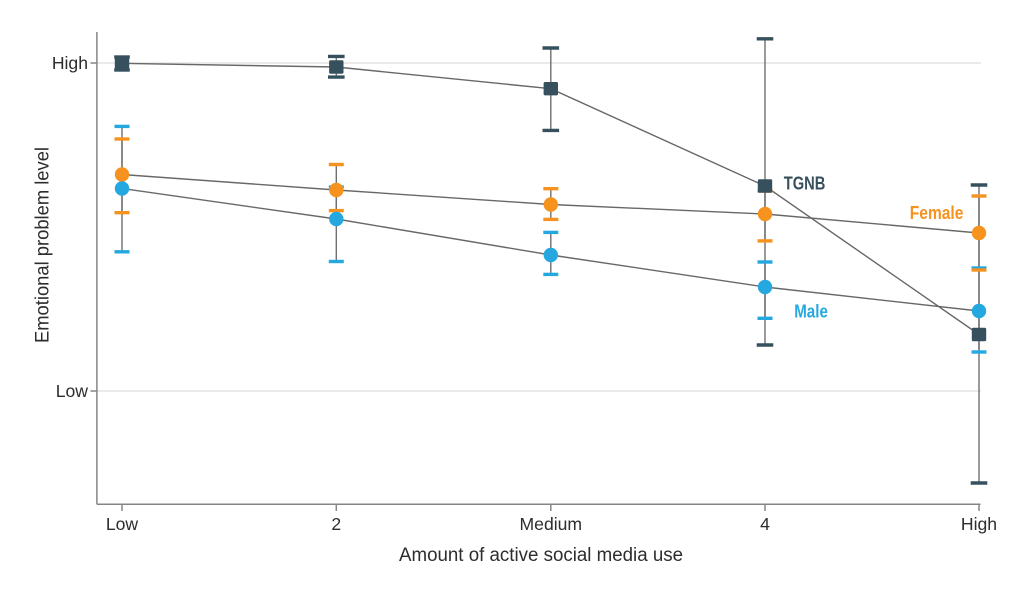  What do you see at coordinates (43, 245) in the screenshot?
I see `svg-text: Emotional problem level` at bounding box center [43, 245].